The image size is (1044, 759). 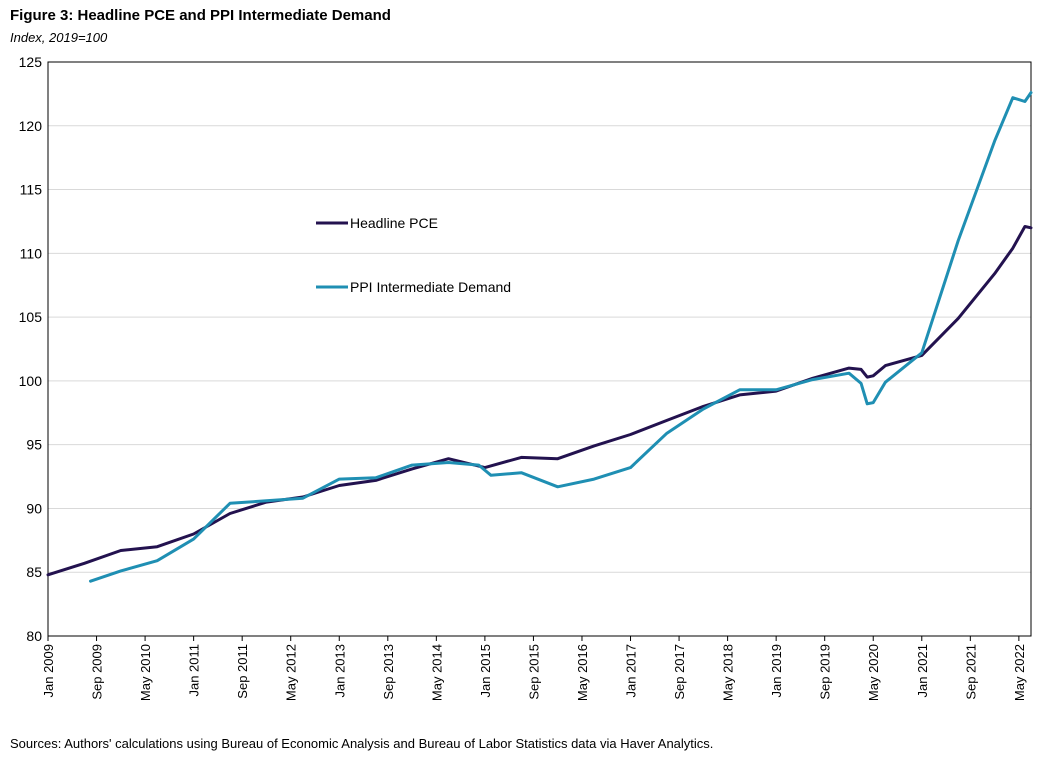 I want to click on x-tick-label: Jan 2019, so click(x=776, y=671).